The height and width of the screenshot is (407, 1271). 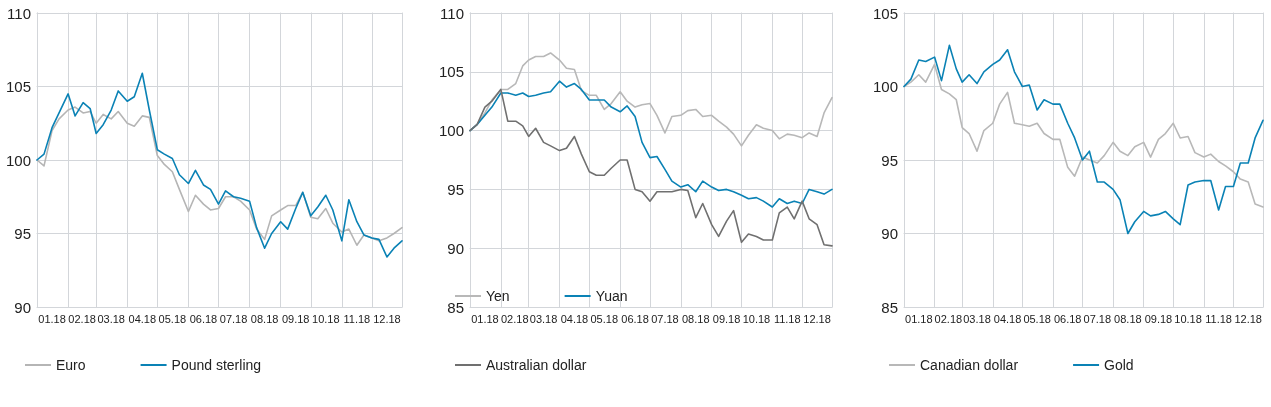 I want to click on legend-label: Yen, so click(x=498, y=296).